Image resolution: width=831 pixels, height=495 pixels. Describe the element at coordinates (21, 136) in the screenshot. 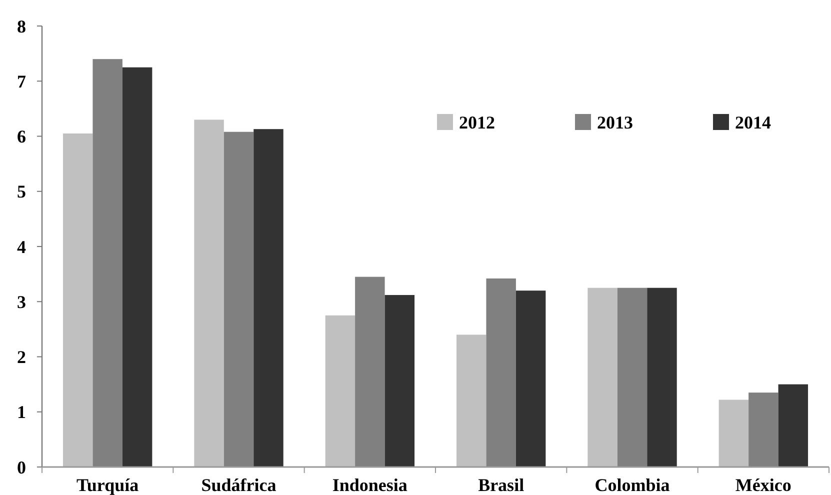

I see `y-tick-label: 6` at that location.